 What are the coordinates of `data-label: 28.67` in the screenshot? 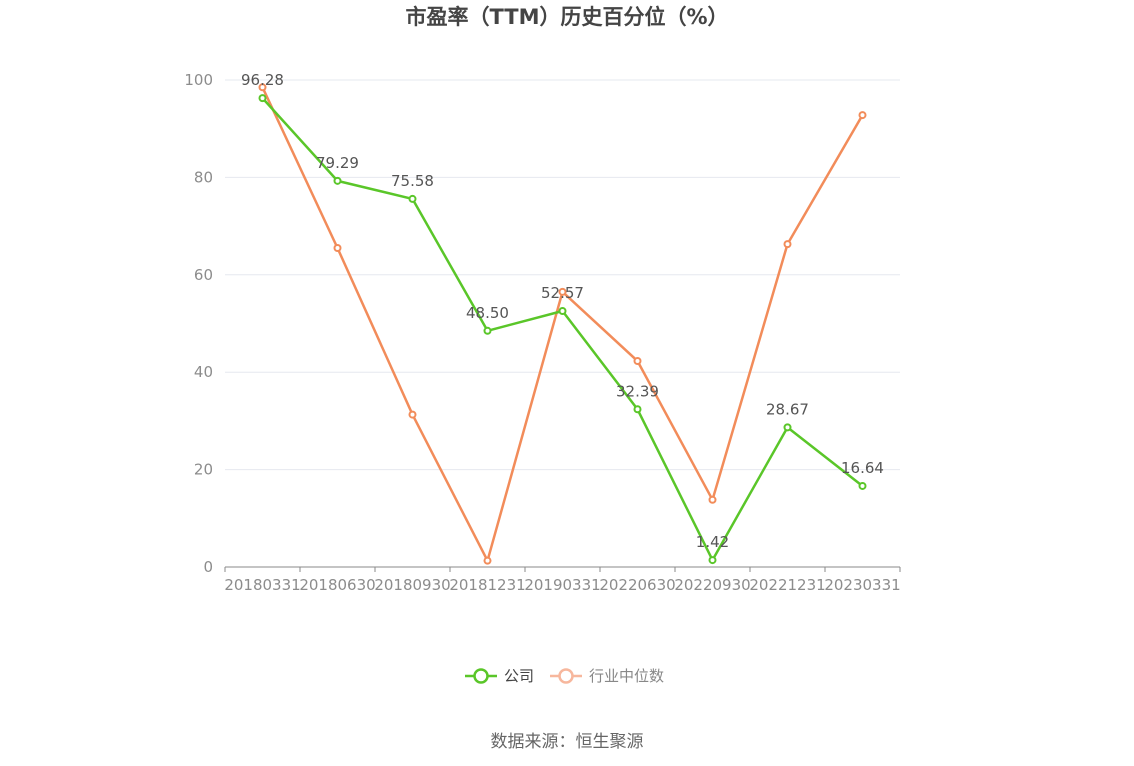 It's located at (787, 409).